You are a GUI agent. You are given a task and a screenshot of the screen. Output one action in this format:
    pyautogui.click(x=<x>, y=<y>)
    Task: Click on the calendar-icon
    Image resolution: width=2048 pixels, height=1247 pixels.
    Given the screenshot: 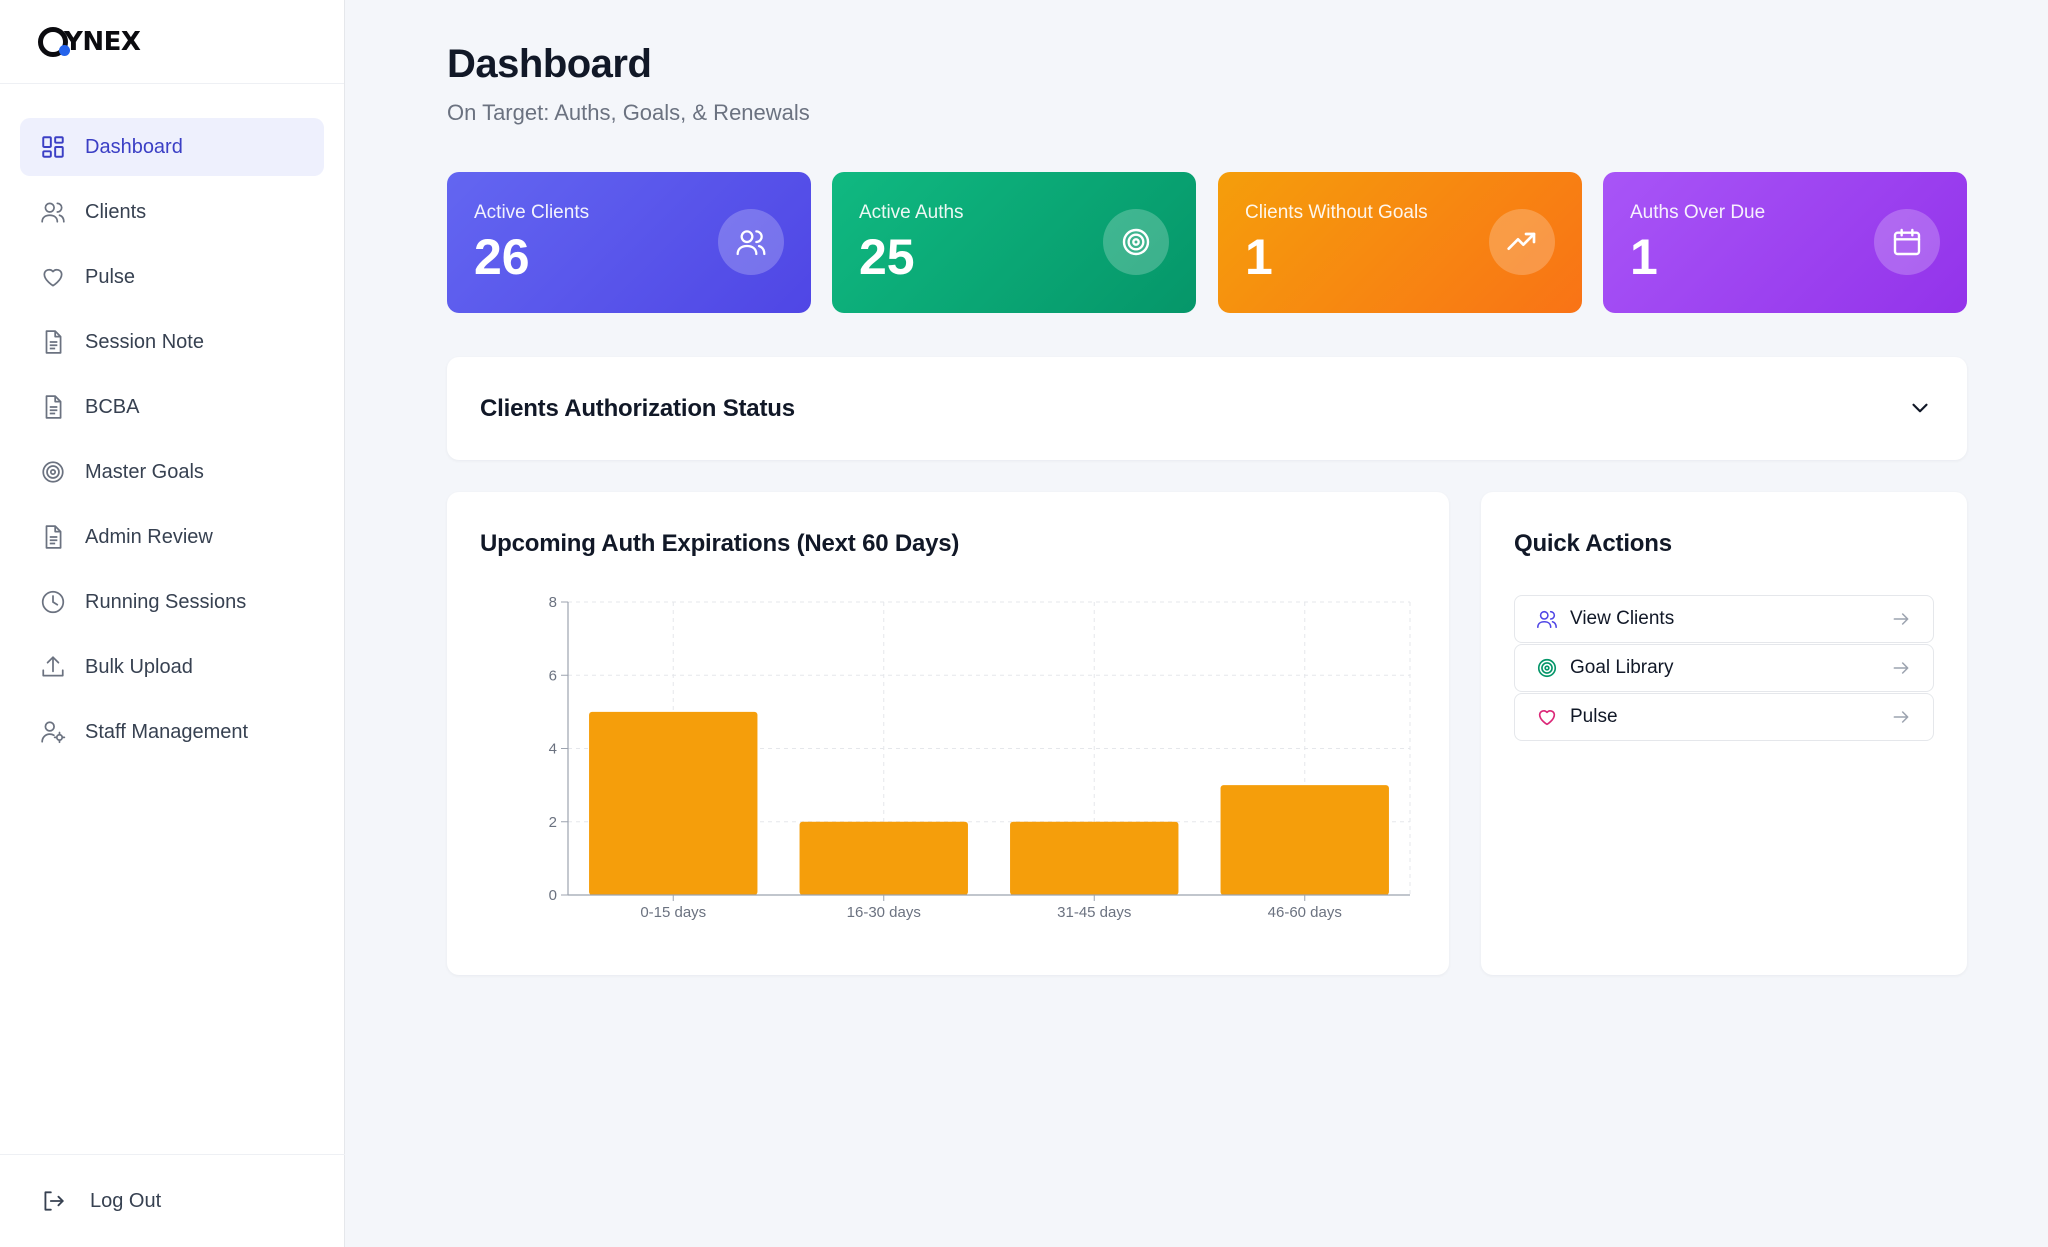 What is the action you would take?
    pyautogui.click(x=1907, y=242)
    